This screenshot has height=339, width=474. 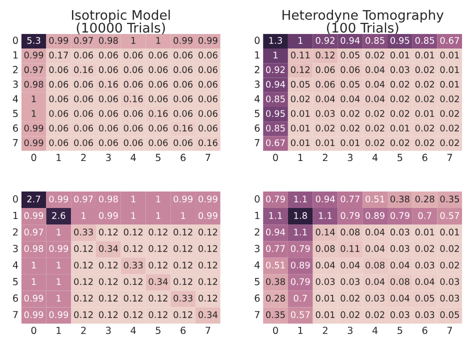 I want to click on data-label: 0.08, so click(x=400, y=282).